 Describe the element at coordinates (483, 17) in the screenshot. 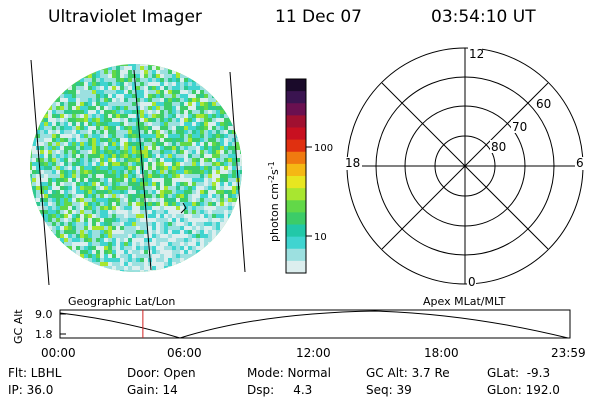

I see `time-label: 03:54:10 UT` at that location.